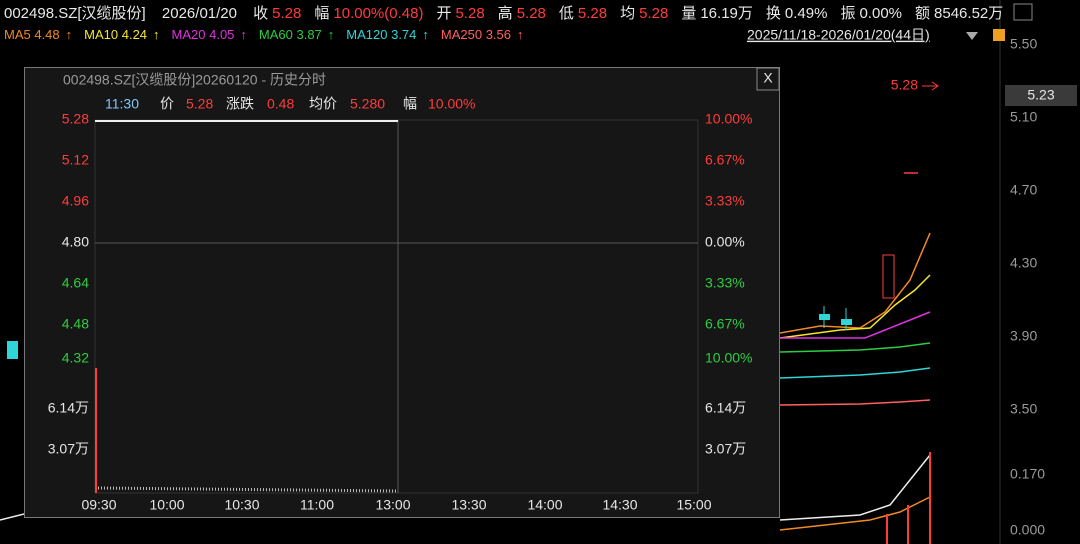 The height and width of the screenshot is (544, 1080). What do you see at coordinates (248, 489) in the screenshot?
I see `volume-bars` at bounding box center [248, 489].